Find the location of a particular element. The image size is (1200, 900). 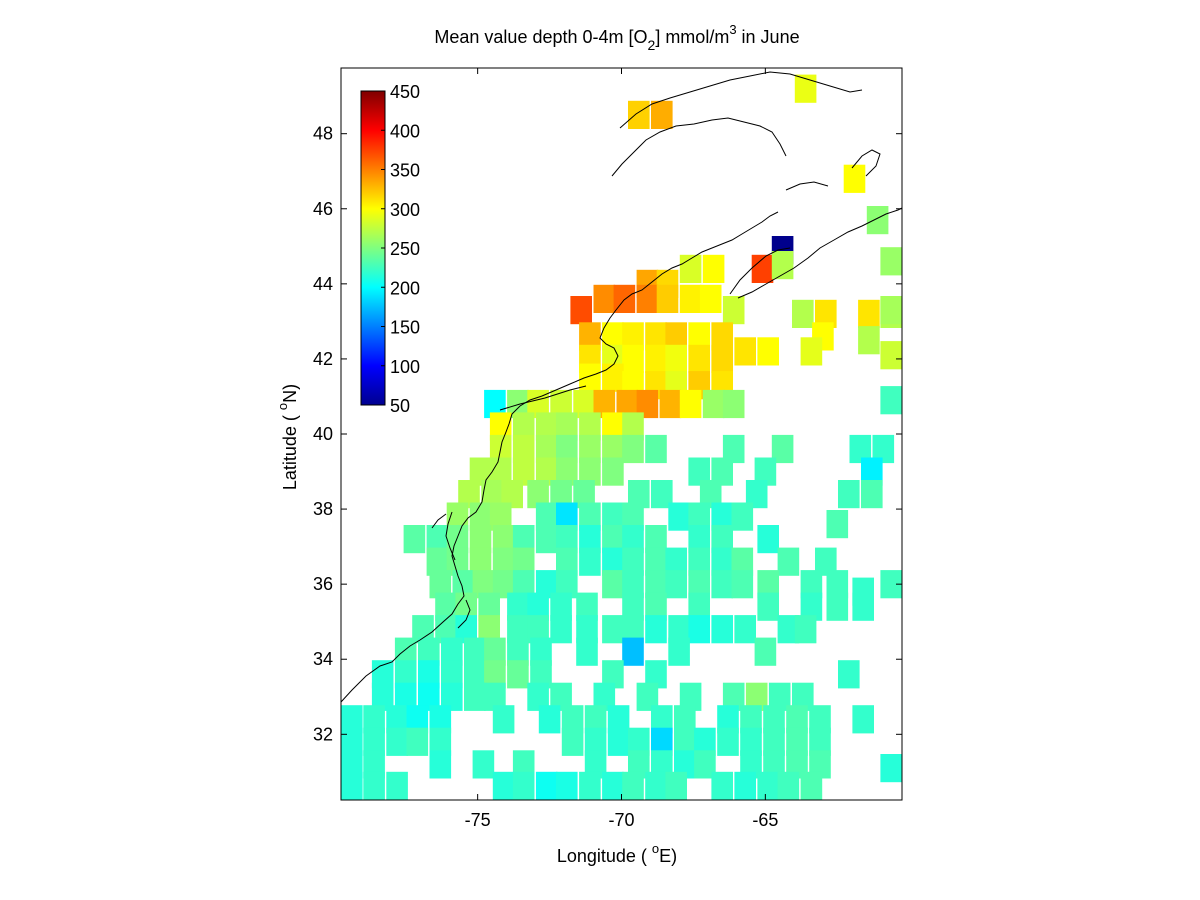

coastline-long-island is located at coordinates (543, 398).